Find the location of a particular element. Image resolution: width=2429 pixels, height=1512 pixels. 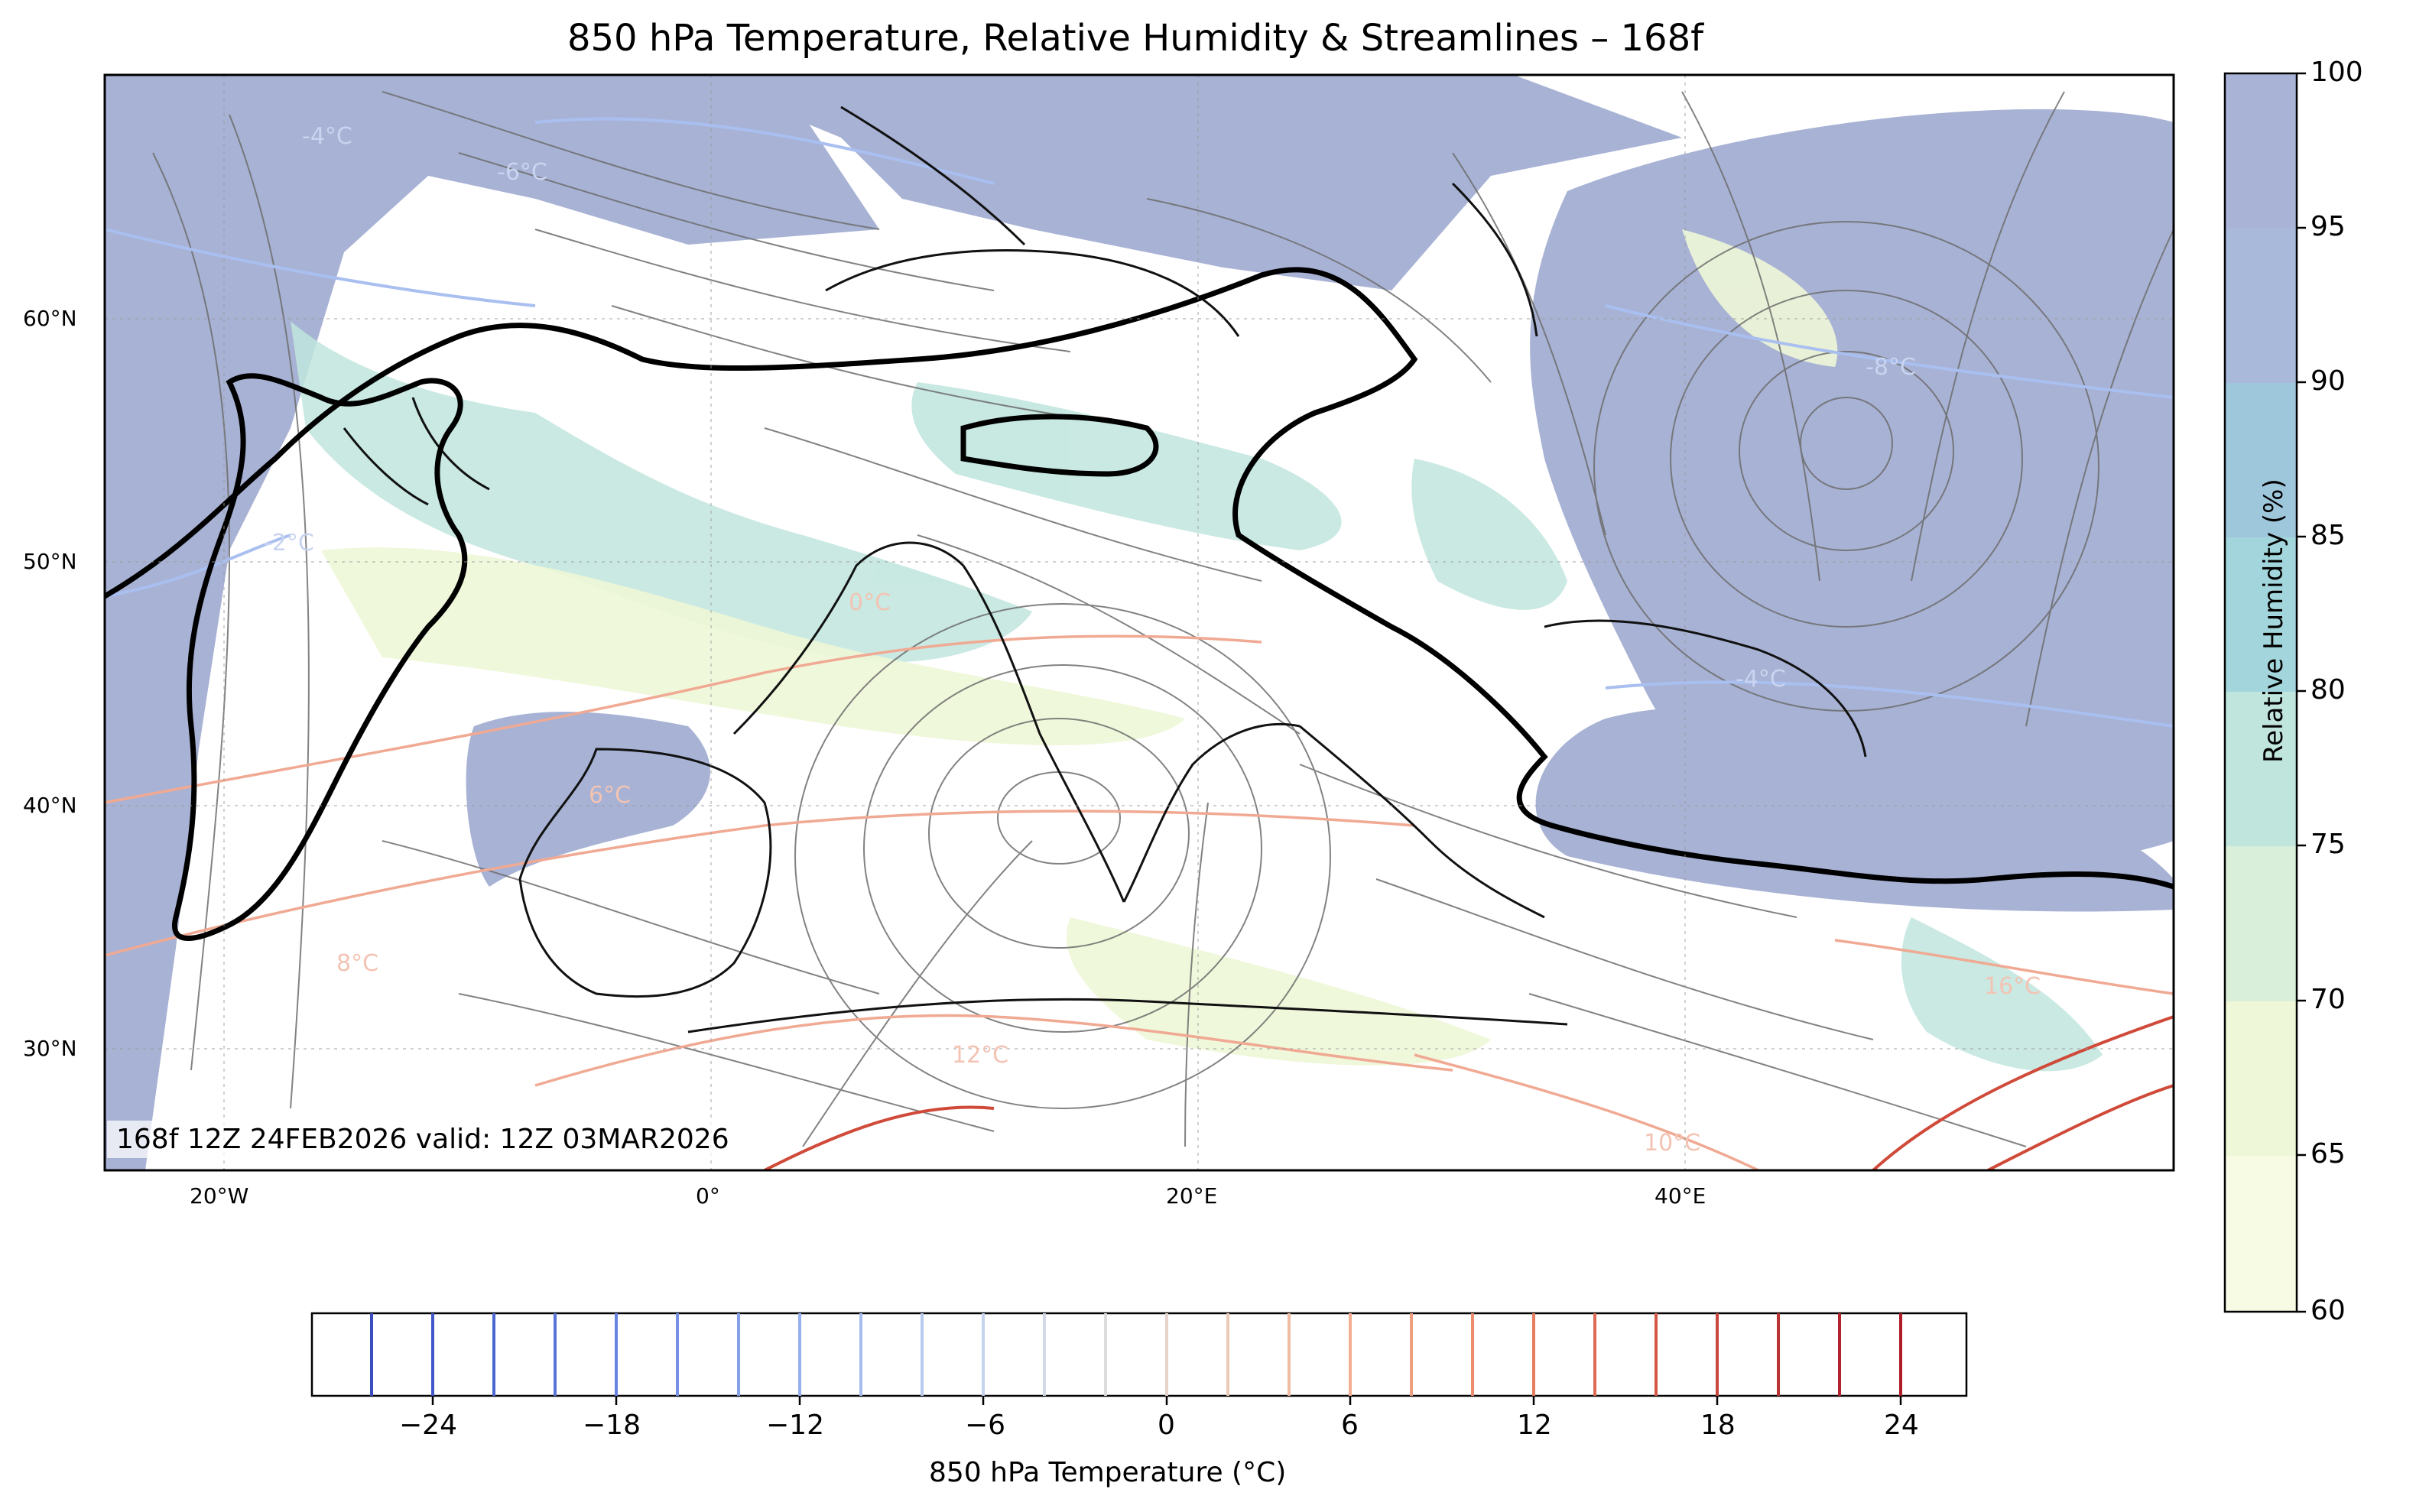

rh-tick: 100 is located at coordinates (2336, 72).